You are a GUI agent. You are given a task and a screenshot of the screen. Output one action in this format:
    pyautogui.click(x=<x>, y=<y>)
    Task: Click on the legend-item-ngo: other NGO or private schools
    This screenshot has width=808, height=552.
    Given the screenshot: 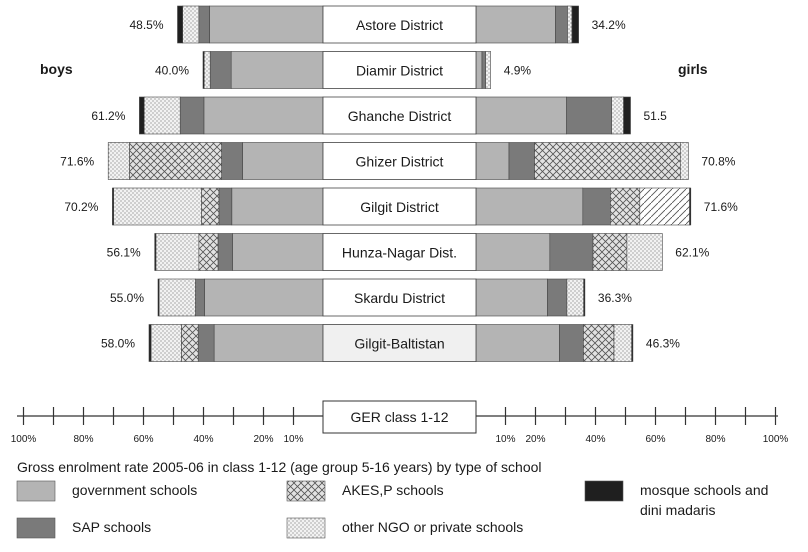 What is the action you would take?
    pyautogui.click(x=404, y=528)
    